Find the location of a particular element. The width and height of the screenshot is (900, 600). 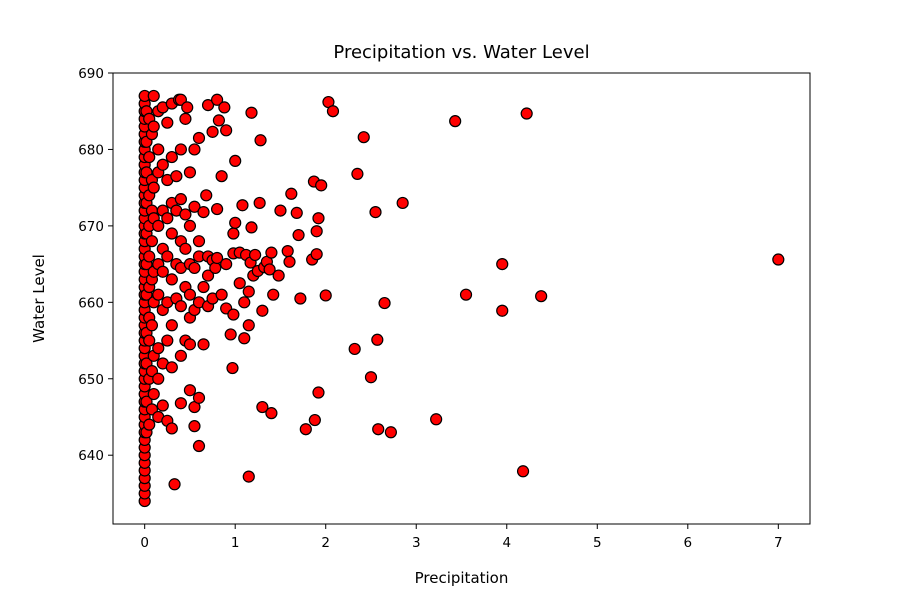

x-tick-label: 5 is located at coordinates (597, 543).